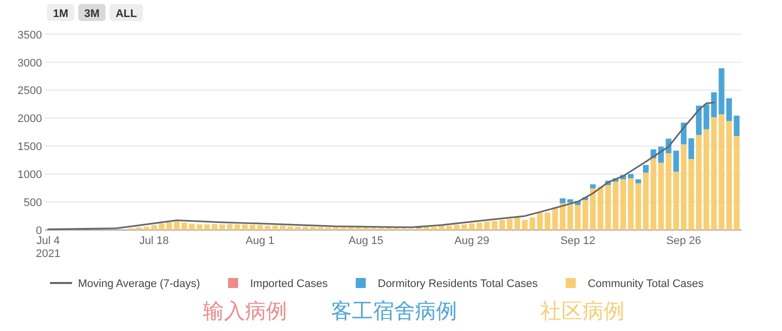 The width and height of the screenshot is (782, 331). I want to click on x-tick-label: Jul 18, so click(154, 241).